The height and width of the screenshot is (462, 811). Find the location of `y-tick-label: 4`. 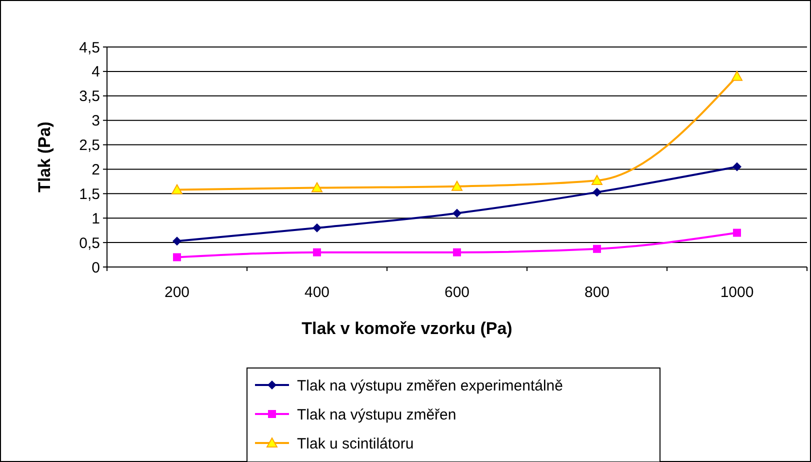

y-tick-label: 4 is located at coordinates (96, 72).